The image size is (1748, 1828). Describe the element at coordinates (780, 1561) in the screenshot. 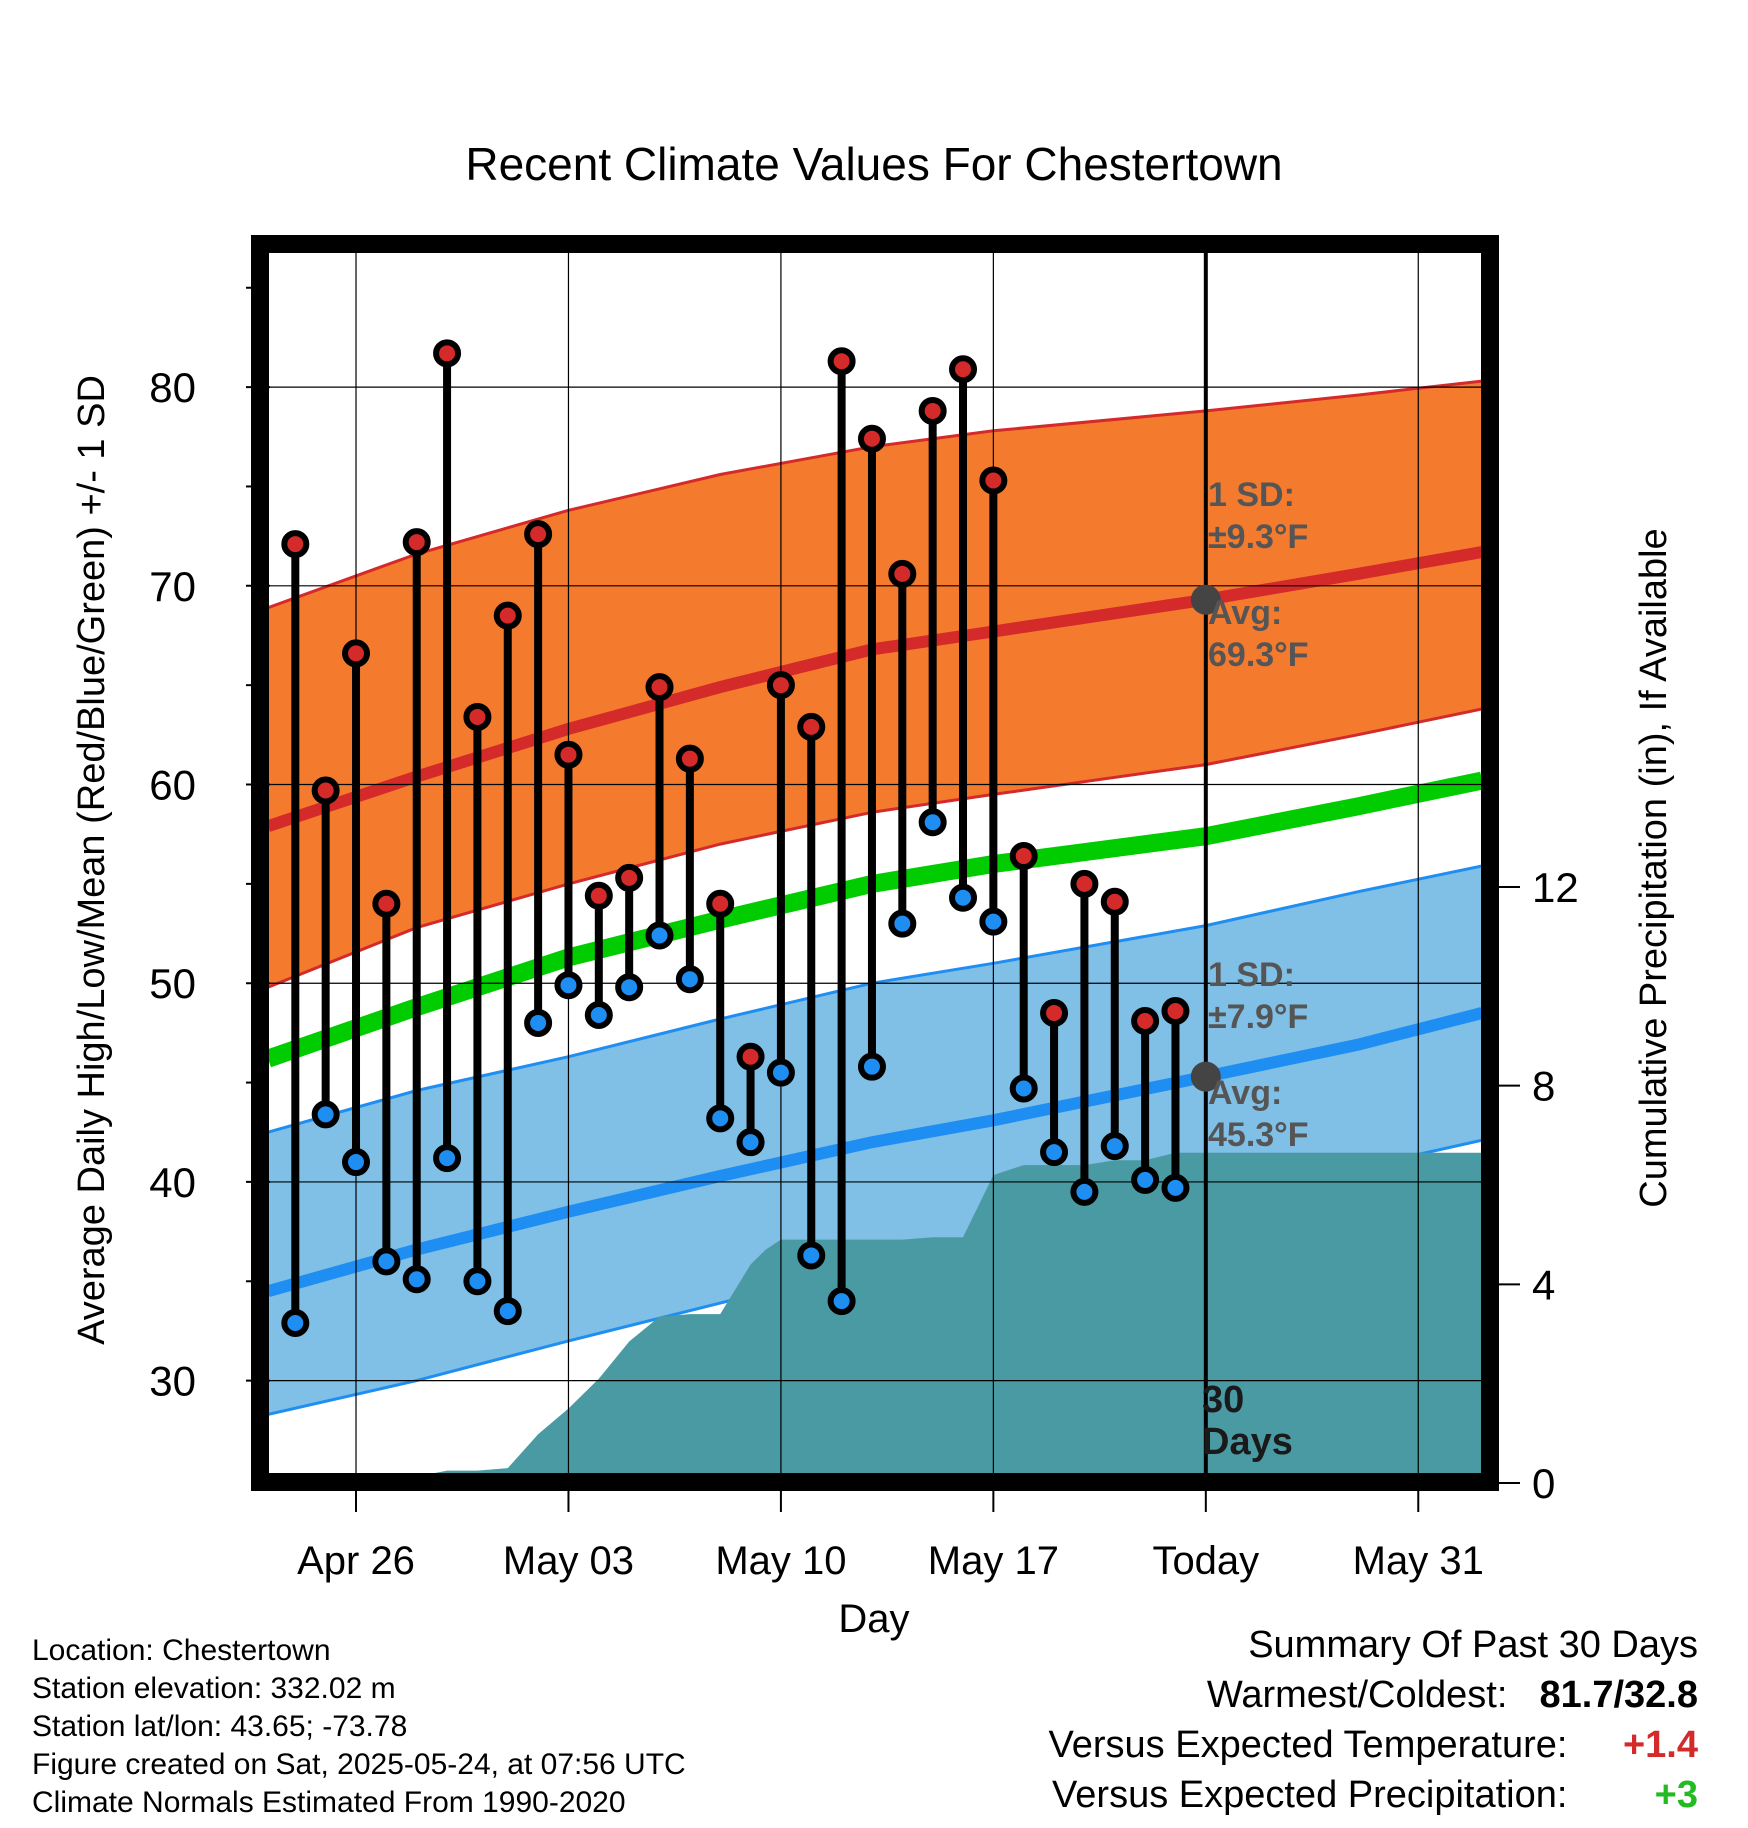

I see `x-tick-label: May 10` at that location.